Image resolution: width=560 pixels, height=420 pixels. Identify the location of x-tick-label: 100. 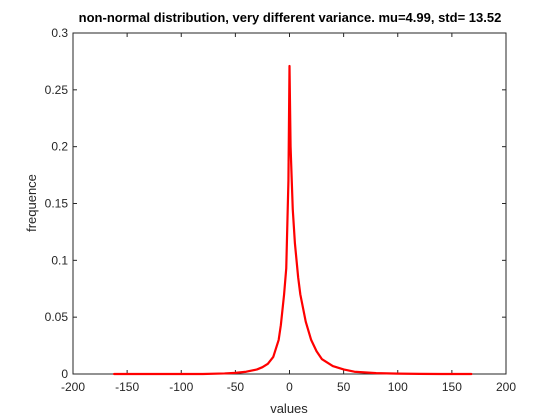
(398, 387).